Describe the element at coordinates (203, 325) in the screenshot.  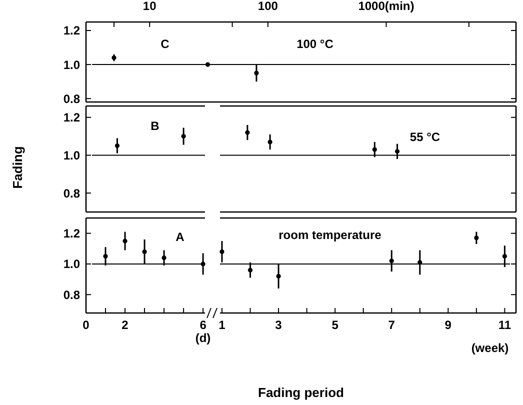
I see `x-tick-label: 6` at that location.